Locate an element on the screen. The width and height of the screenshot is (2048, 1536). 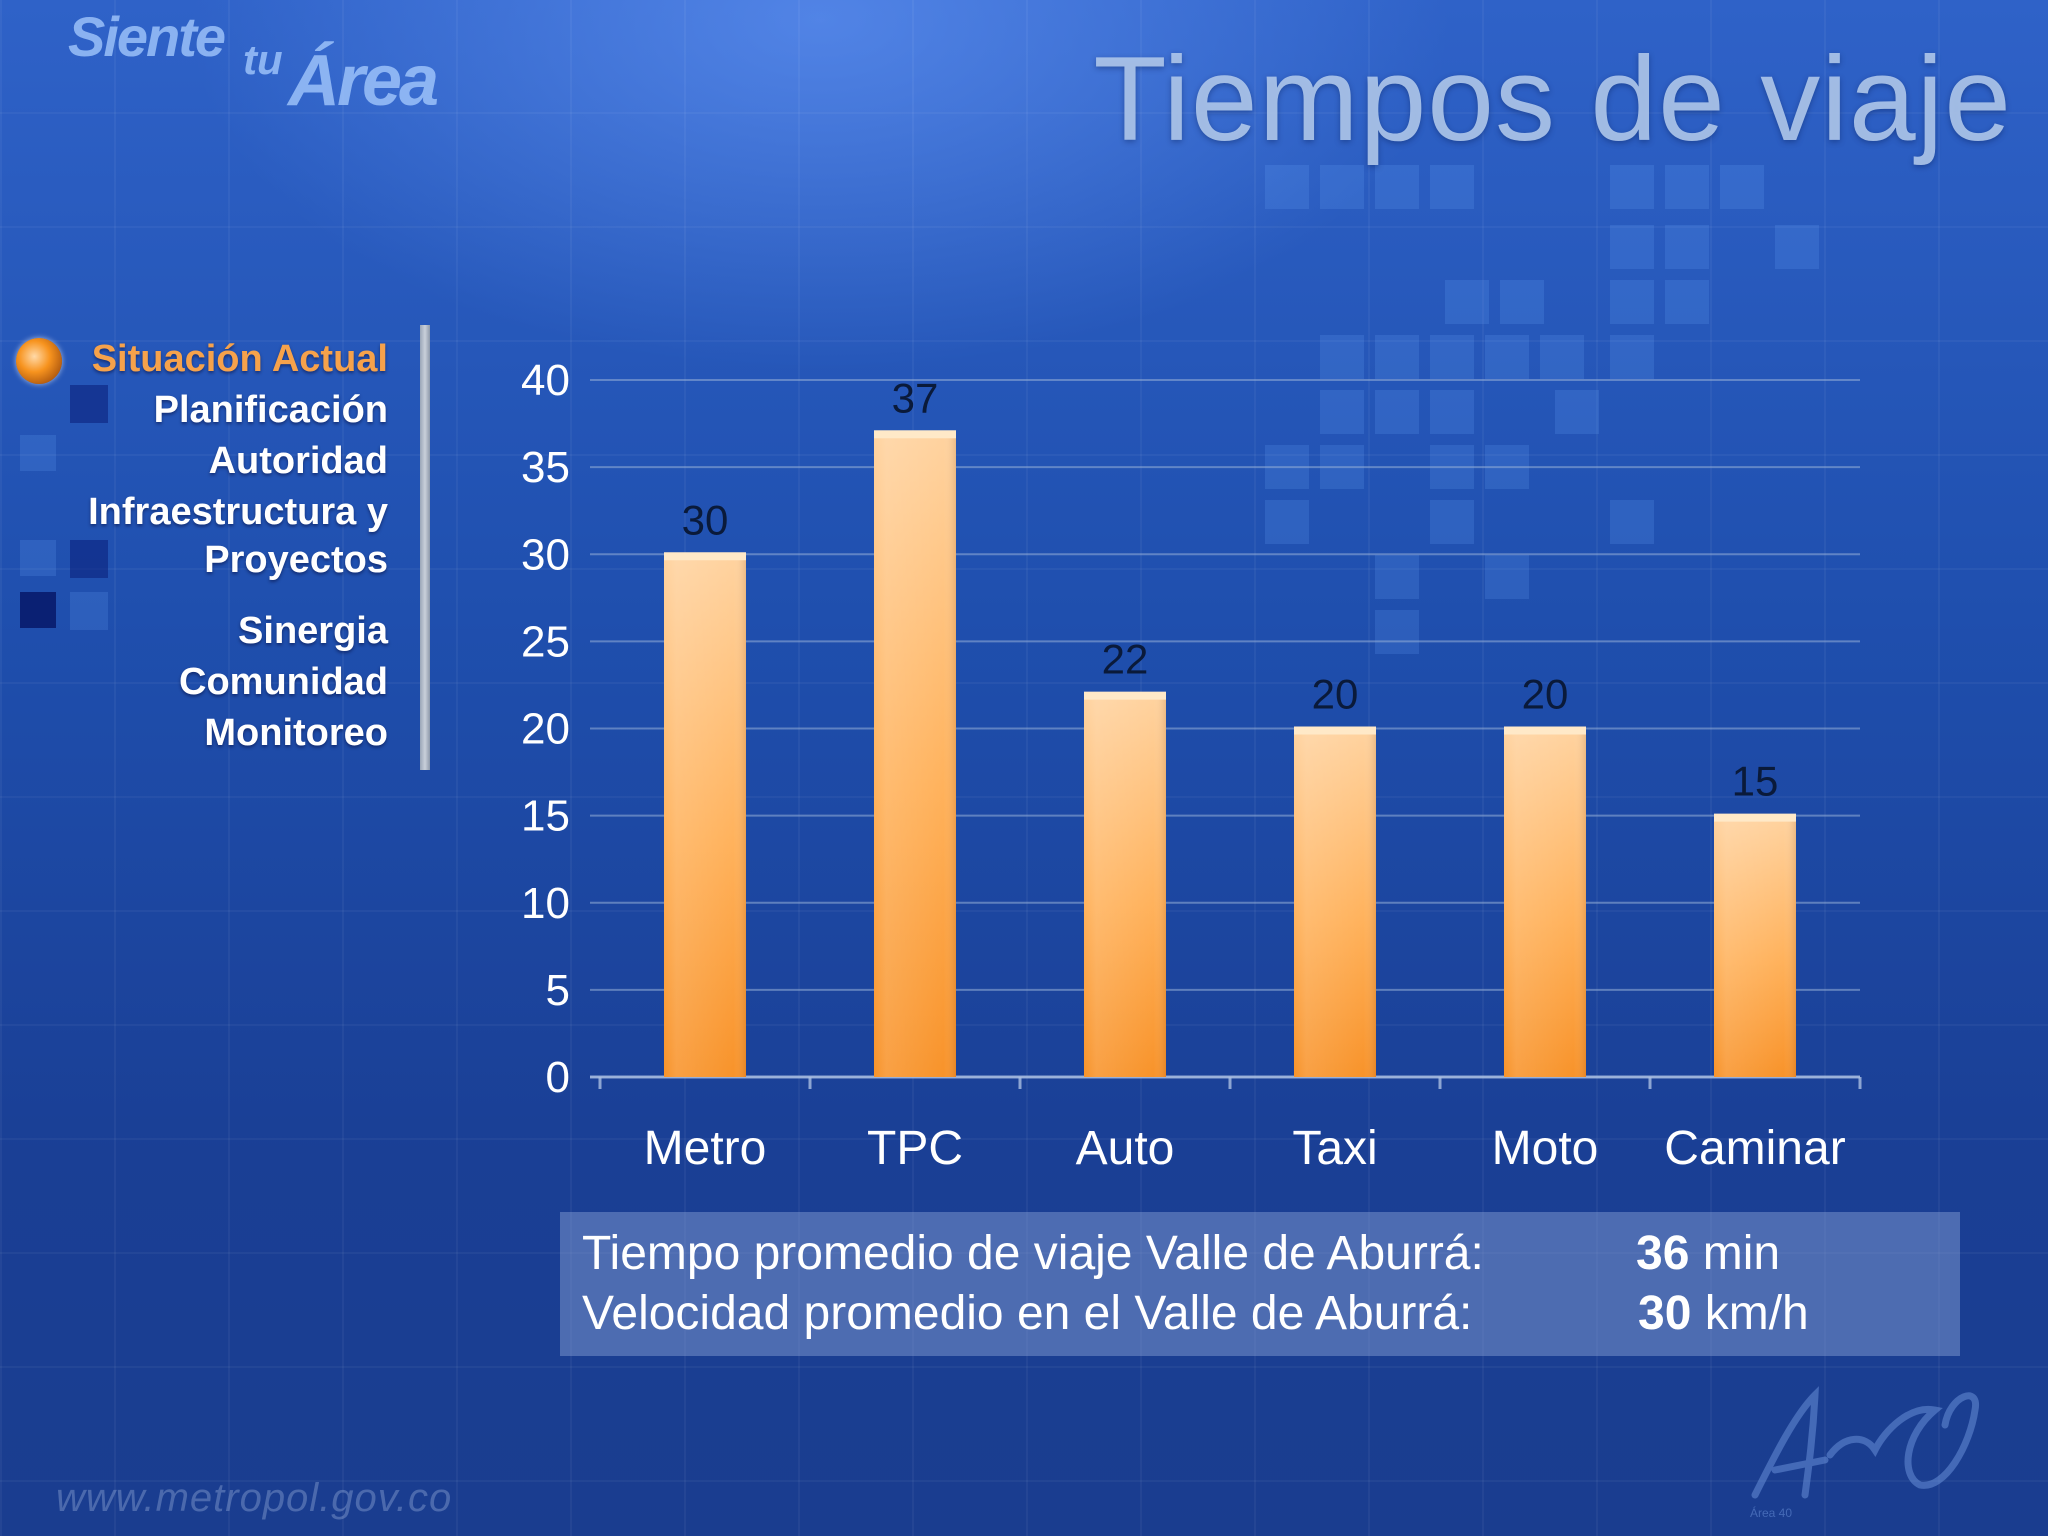
siente-tu-area-logo: Siente tu Área is located at coordinates (278, 64).